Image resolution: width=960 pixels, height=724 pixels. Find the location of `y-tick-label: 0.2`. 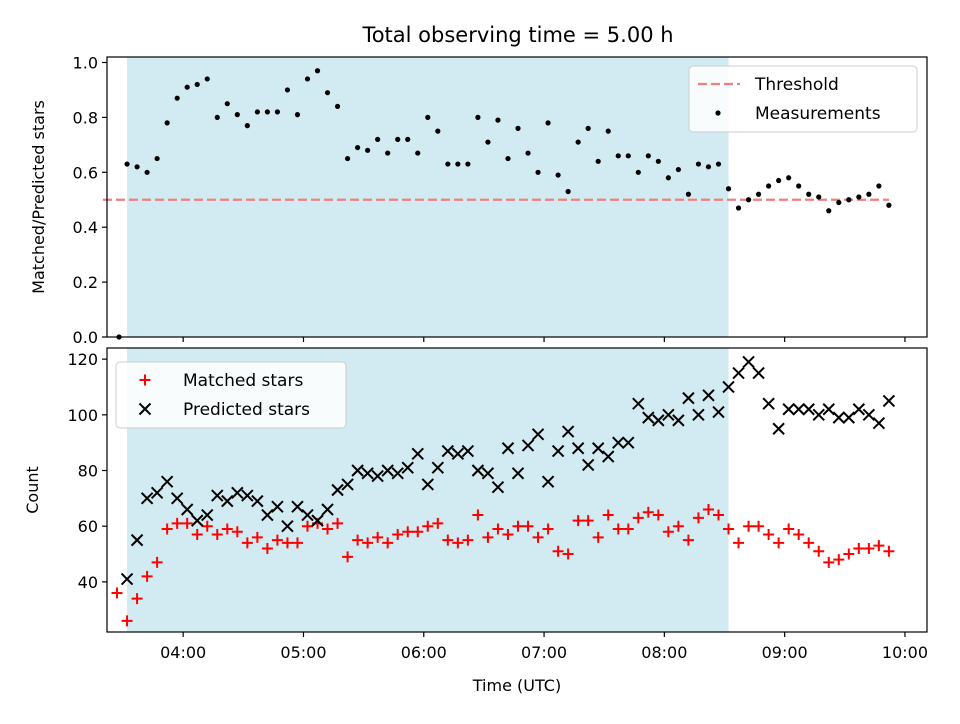

y-tick-label: 0.2 is located at coordinates (85, 282).